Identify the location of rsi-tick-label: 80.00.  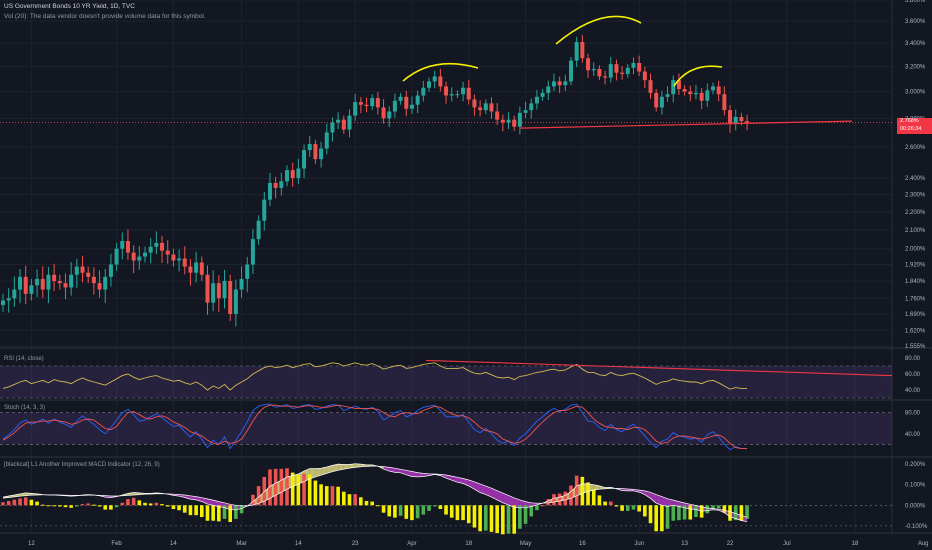
(913, 359).